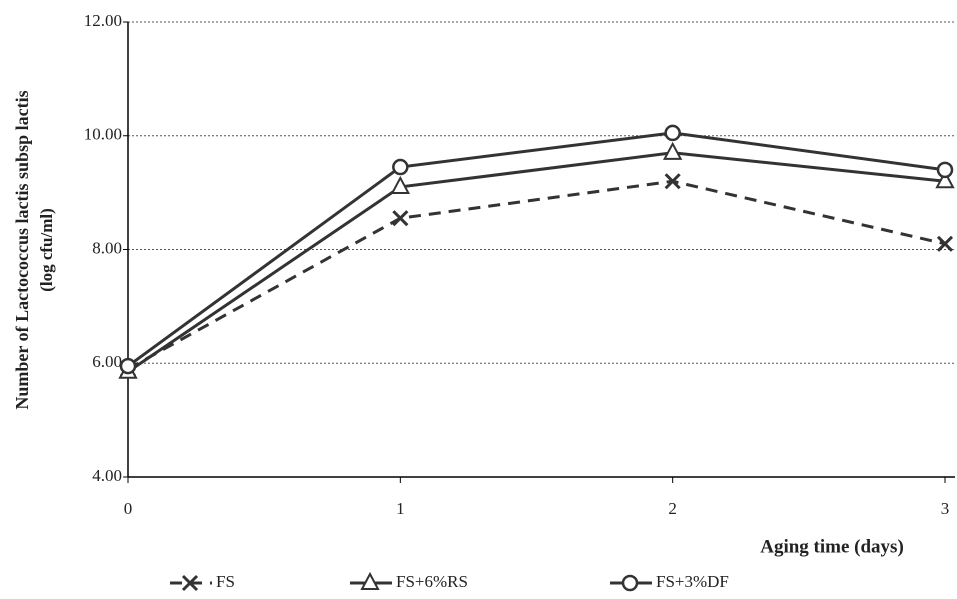 The image size is (957, 599). Describe the element at coordinates (432, 581) in the screenshot. I see `legend-label: FS+6%RS` at that location.